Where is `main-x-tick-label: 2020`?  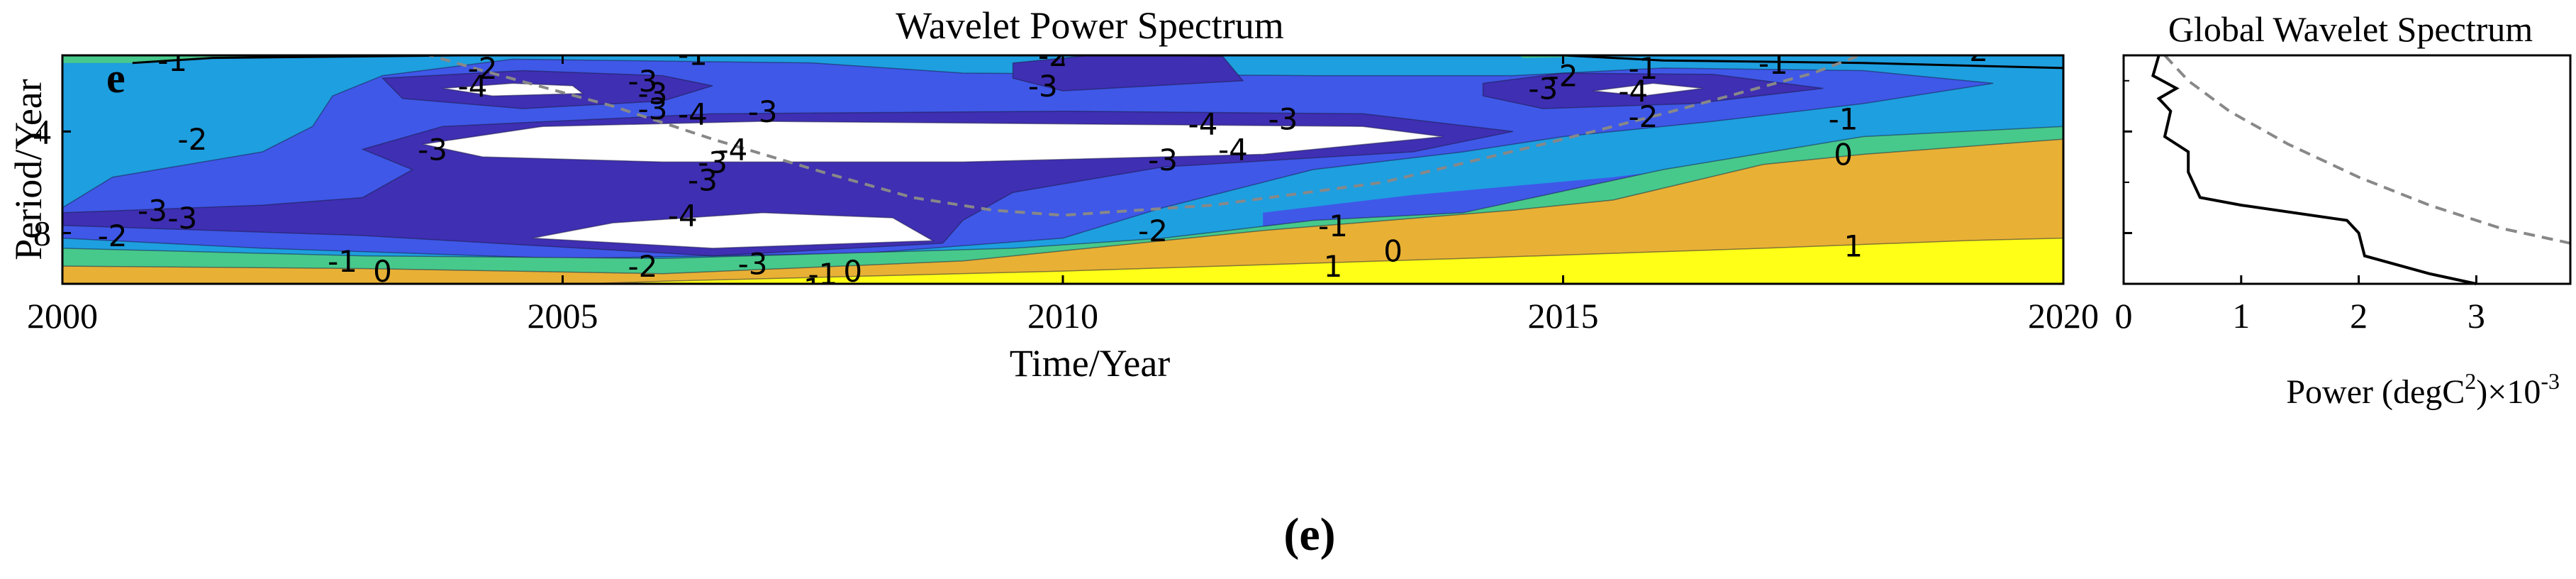
main-x-tick-label: 2020 is located at coordinates (2063, 316).